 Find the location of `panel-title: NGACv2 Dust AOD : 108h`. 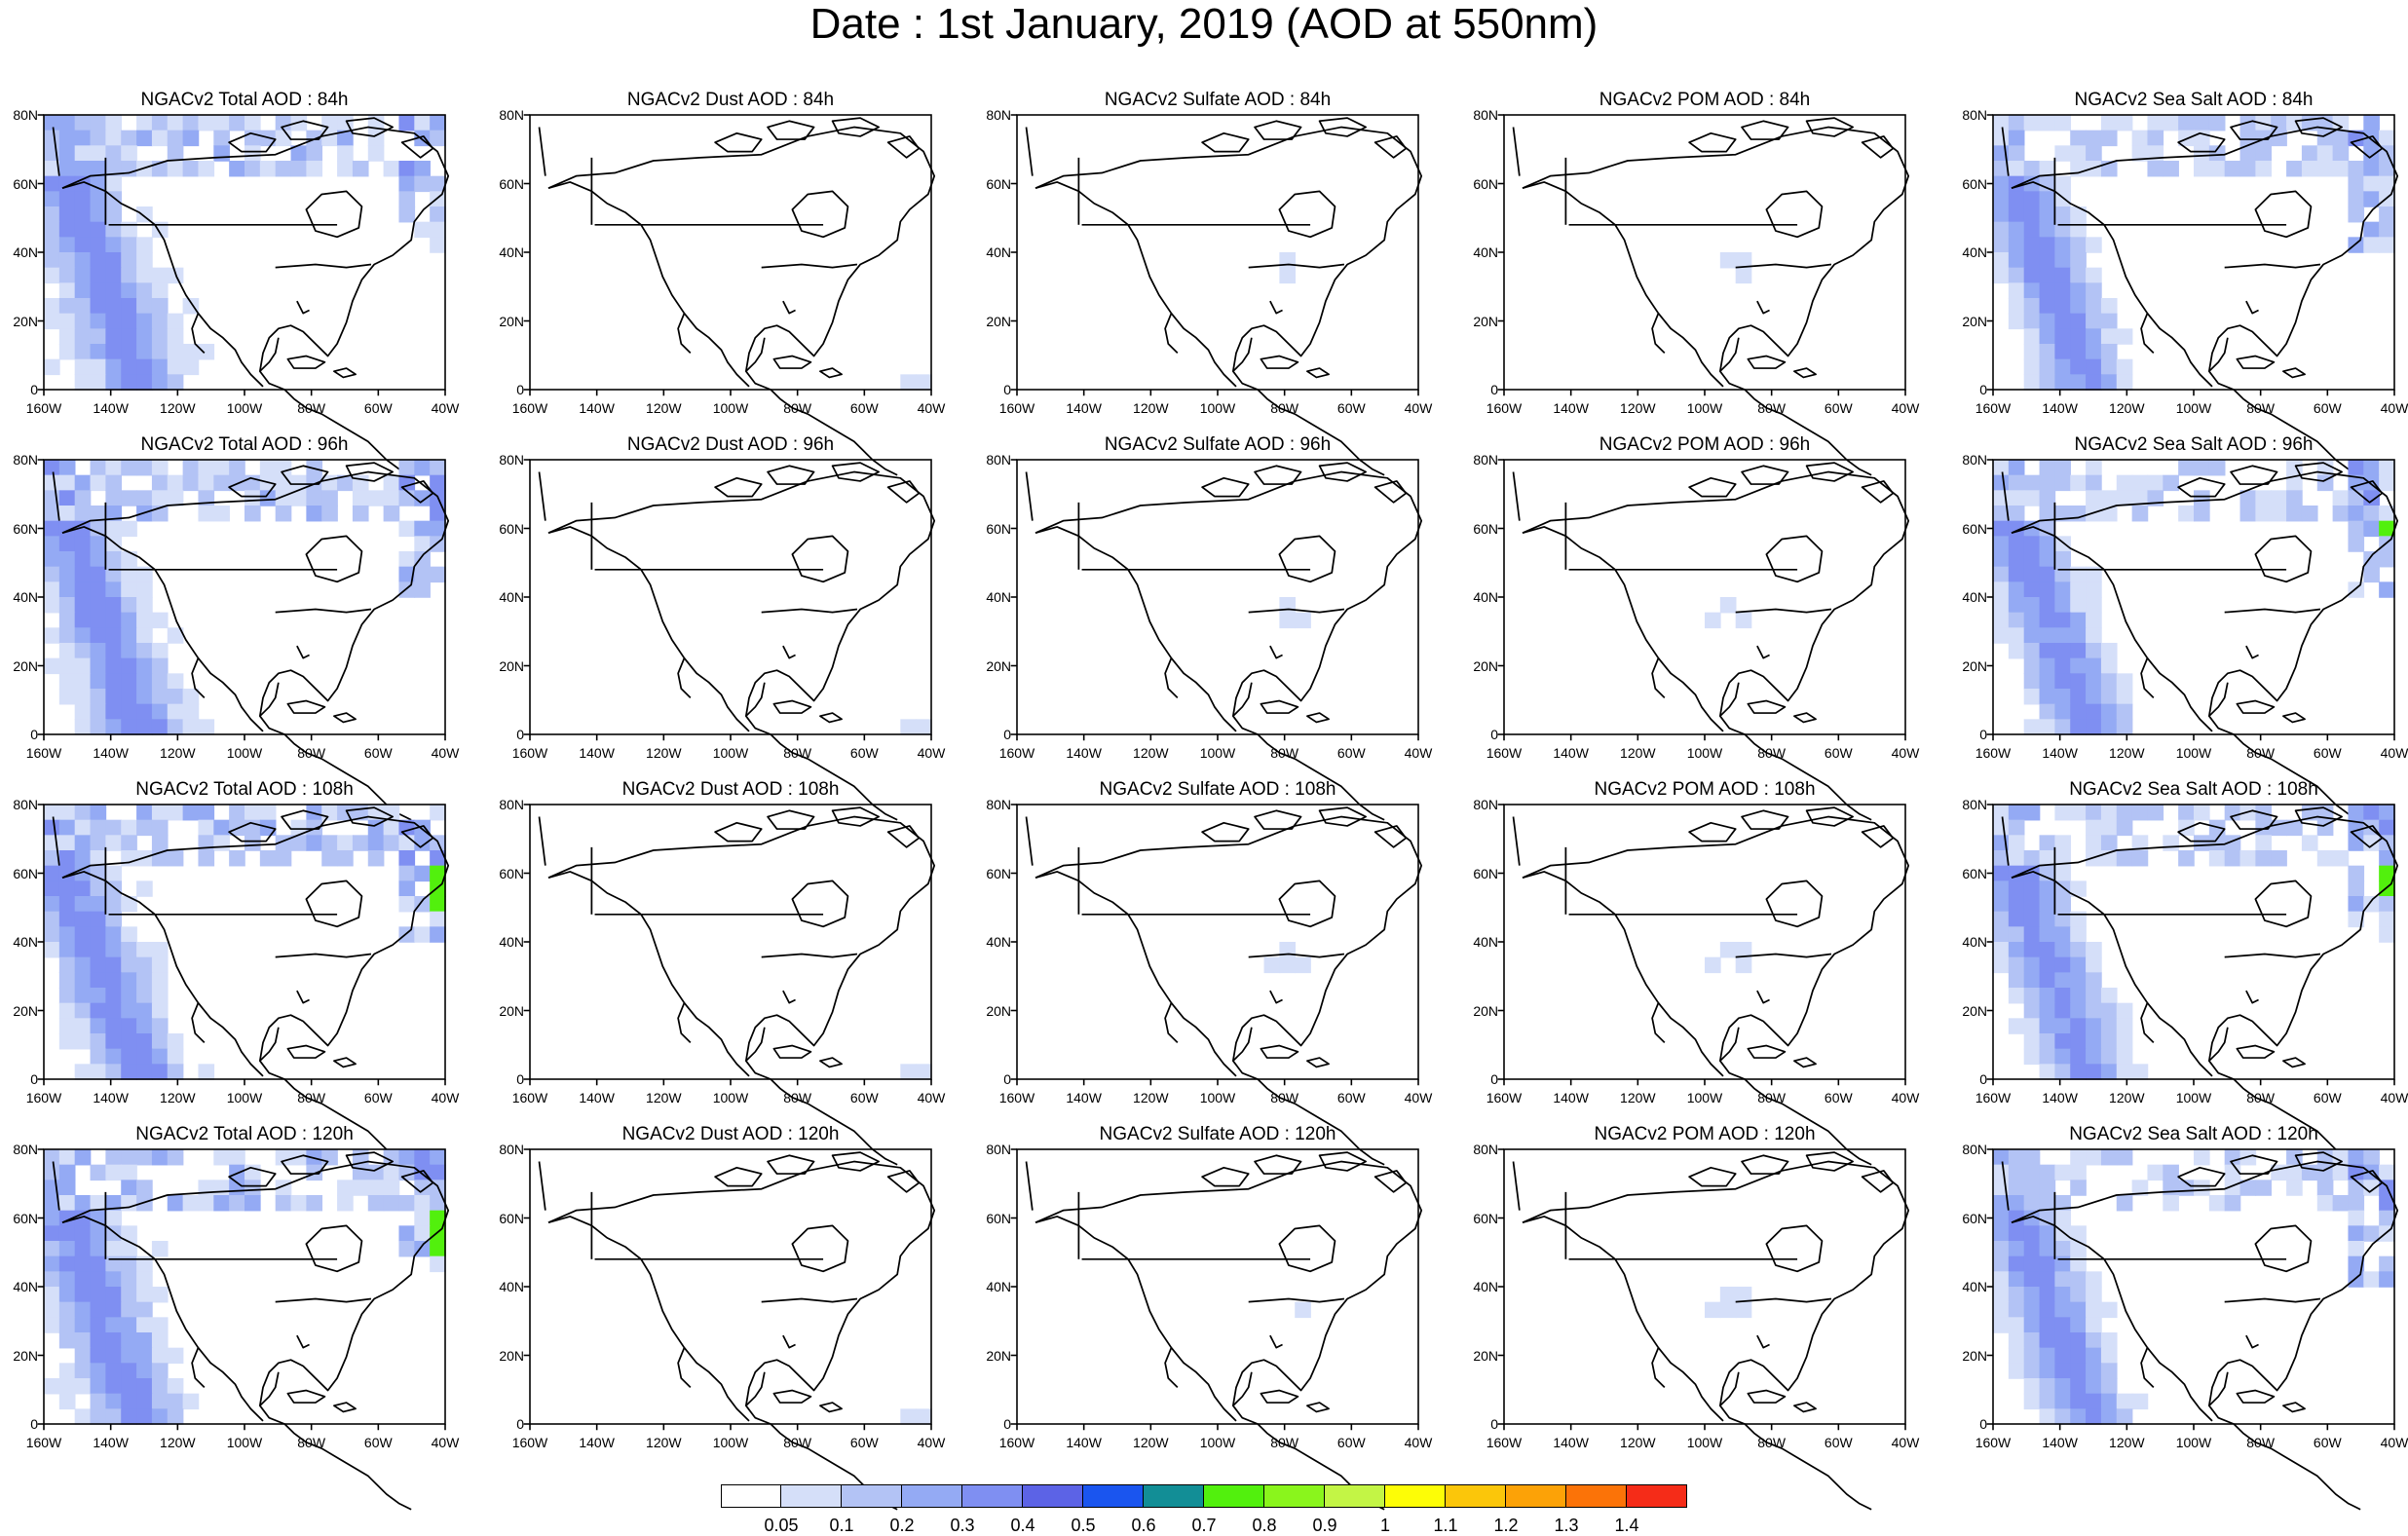

panel-title: NGACv2 Dust AOD : 108h is located at coordinates (730, 789).